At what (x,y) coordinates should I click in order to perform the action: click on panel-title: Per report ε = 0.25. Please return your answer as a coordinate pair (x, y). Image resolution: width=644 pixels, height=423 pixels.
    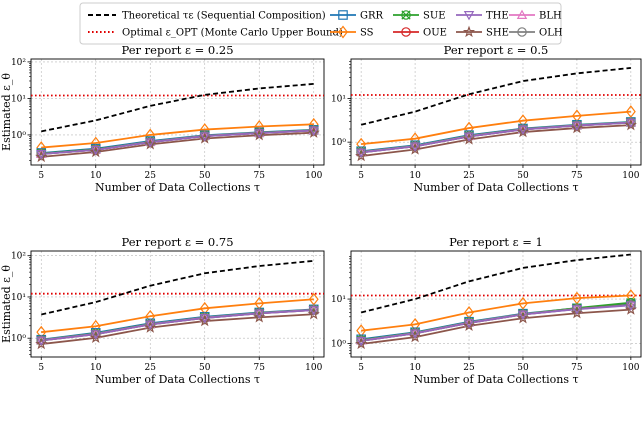
    Looking at the image, I should click on (177, 50).